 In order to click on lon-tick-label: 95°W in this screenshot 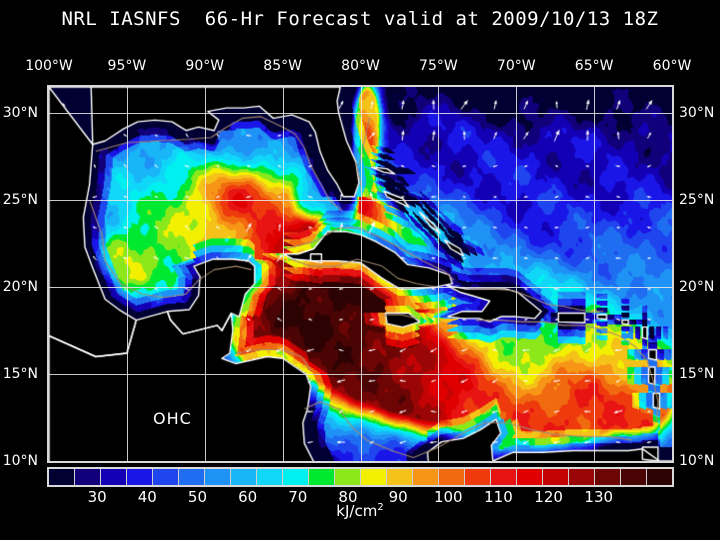, I will do `click(127, 66)`.